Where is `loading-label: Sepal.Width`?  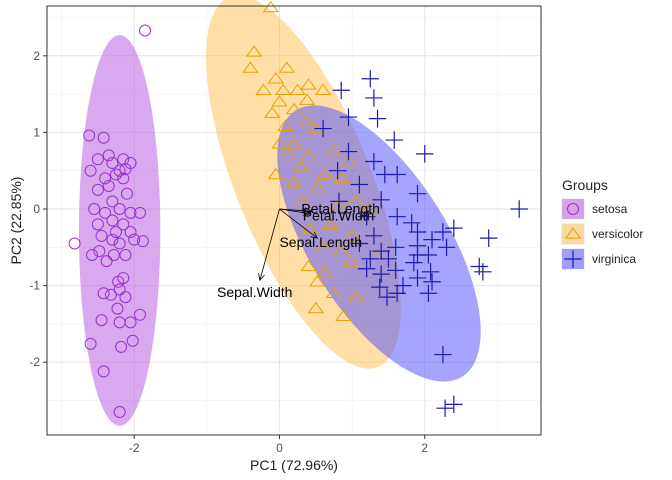
loading-label: Sepal.Width is located at coordinates (254, 292).